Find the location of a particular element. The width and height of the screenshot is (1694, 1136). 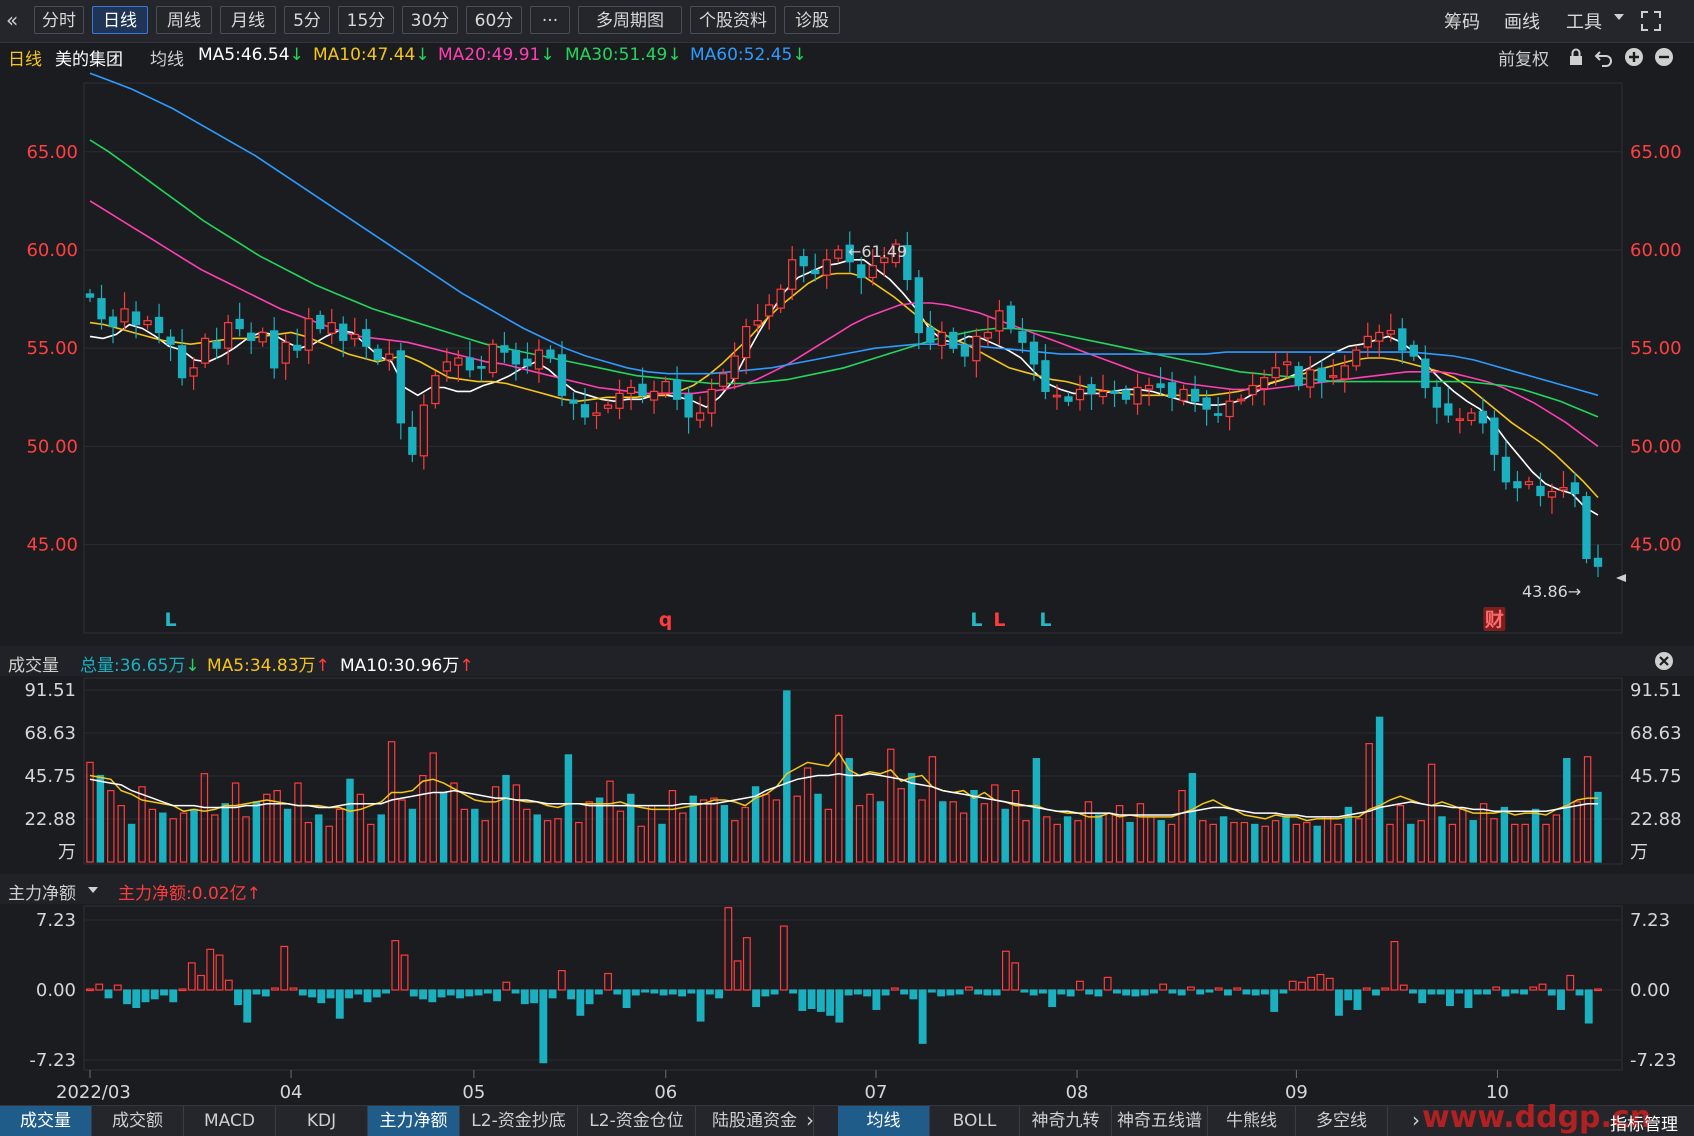

period-button: 5分 is located at coordinates (307, 20).